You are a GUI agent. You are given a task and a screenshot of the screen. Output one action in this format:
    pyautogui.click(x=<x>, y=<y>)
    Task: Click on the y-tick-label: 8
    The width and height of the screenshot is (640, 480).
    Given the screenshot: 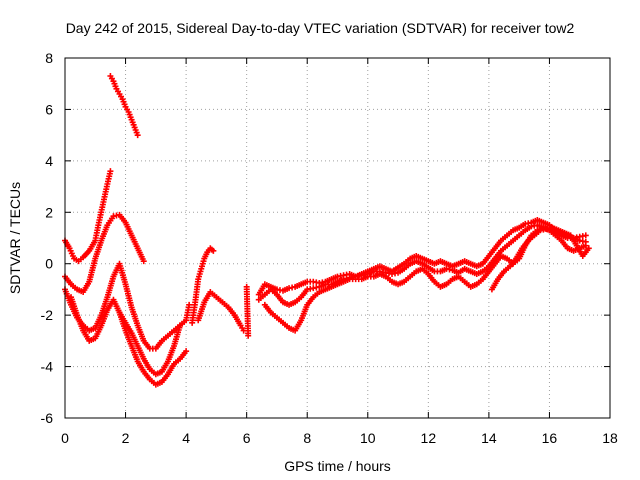 What is the action you would take?
    pyautogui.click(x=49, y=58)
    